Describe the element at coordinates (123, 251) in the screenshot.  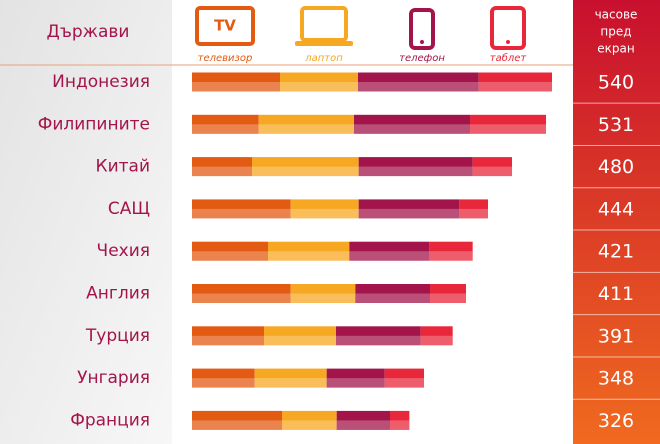
I see `category-label: Чехия` at that location.